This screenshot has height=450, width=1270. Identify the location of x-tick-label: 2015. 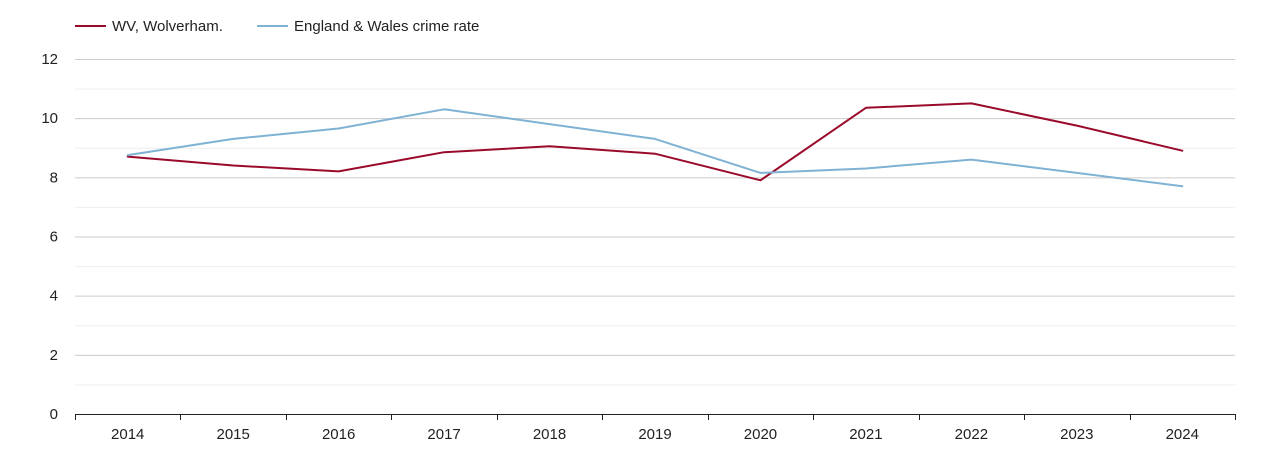
(232, 434).